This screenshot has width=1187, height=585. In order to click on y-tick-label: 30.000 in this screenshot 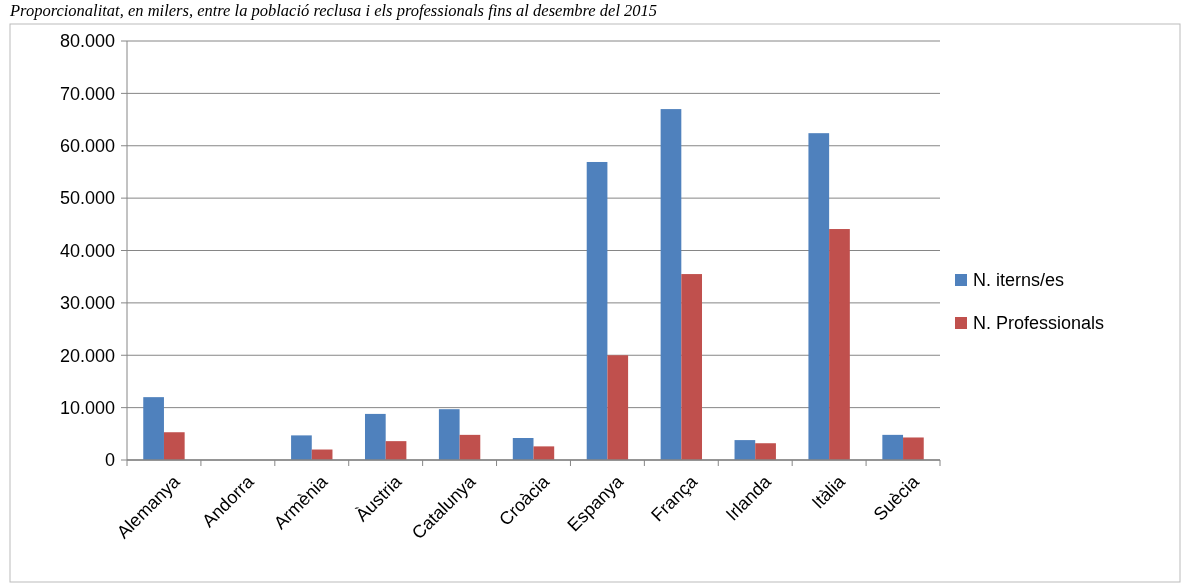, I will do `click(87, 303)`.